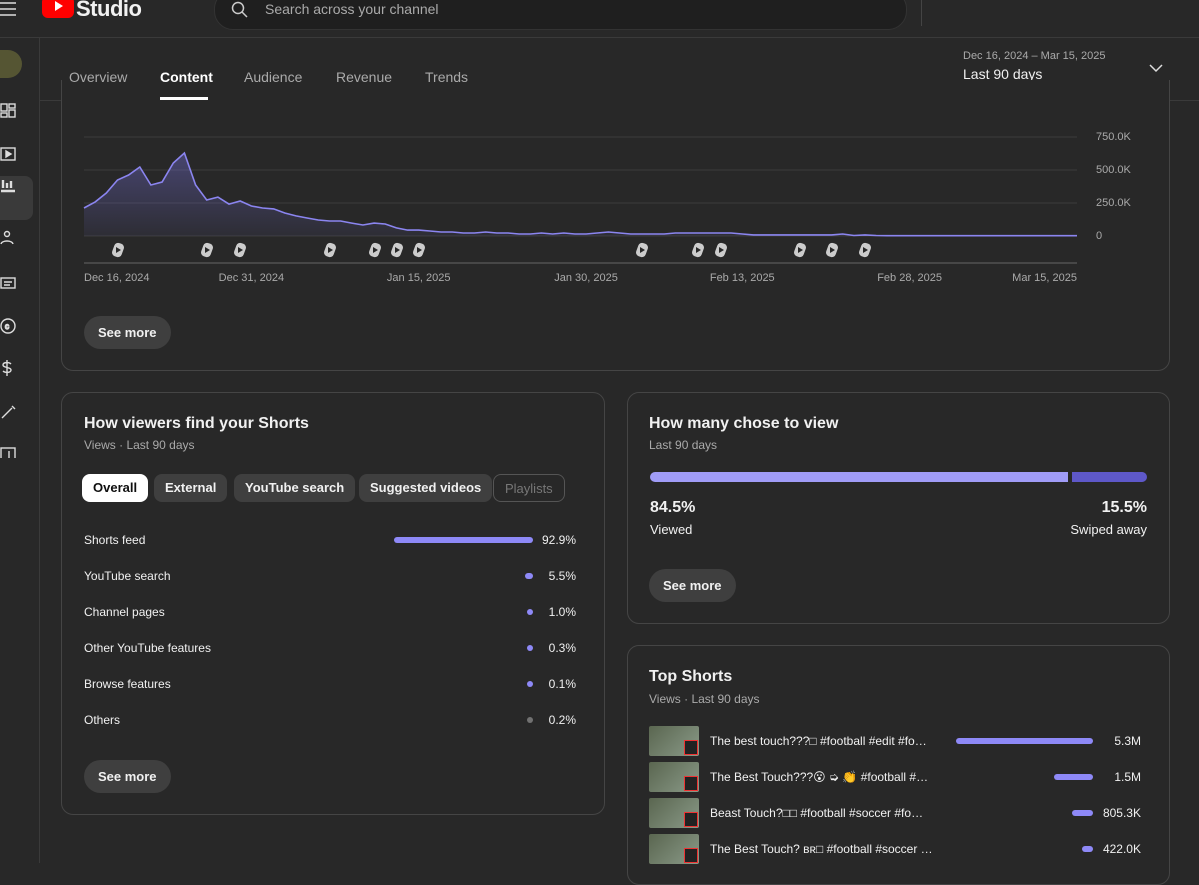 Image resolution: width=1199 pixels, height=885 pixels. I want to click on tab: Revenue, so click(364, 77).